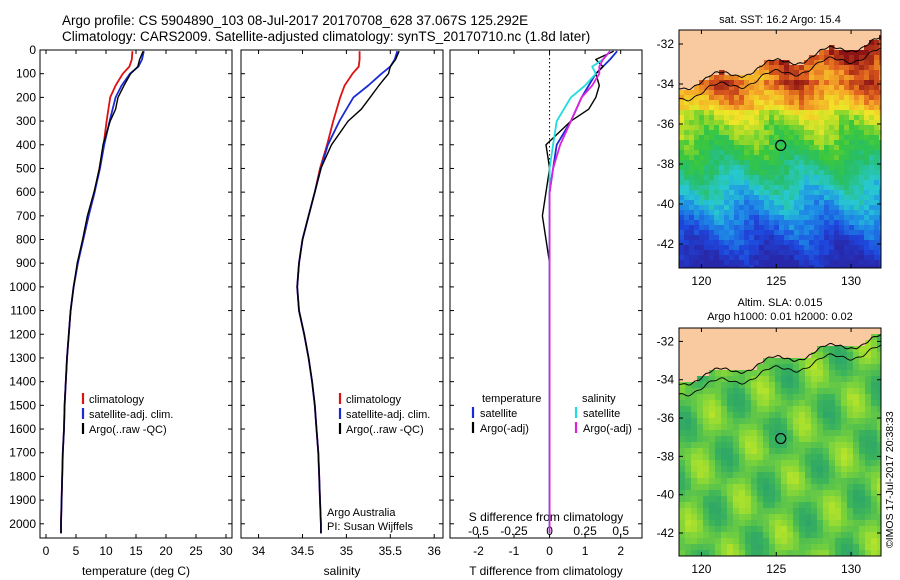 Image resolution: width=900 pixels, height=580 pixels. What do you see at coordinates (780, 303) in the screenshot?
I see `map-title: Altim. SLA: 0.015` at bounding box center [780, 303].